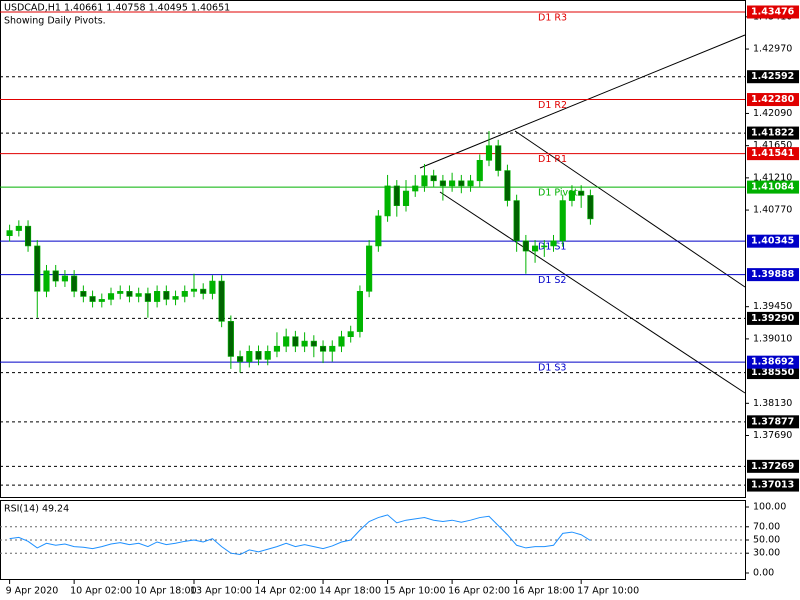  I want to click on pivot-price-label: 1.43476, so click(773, 12).